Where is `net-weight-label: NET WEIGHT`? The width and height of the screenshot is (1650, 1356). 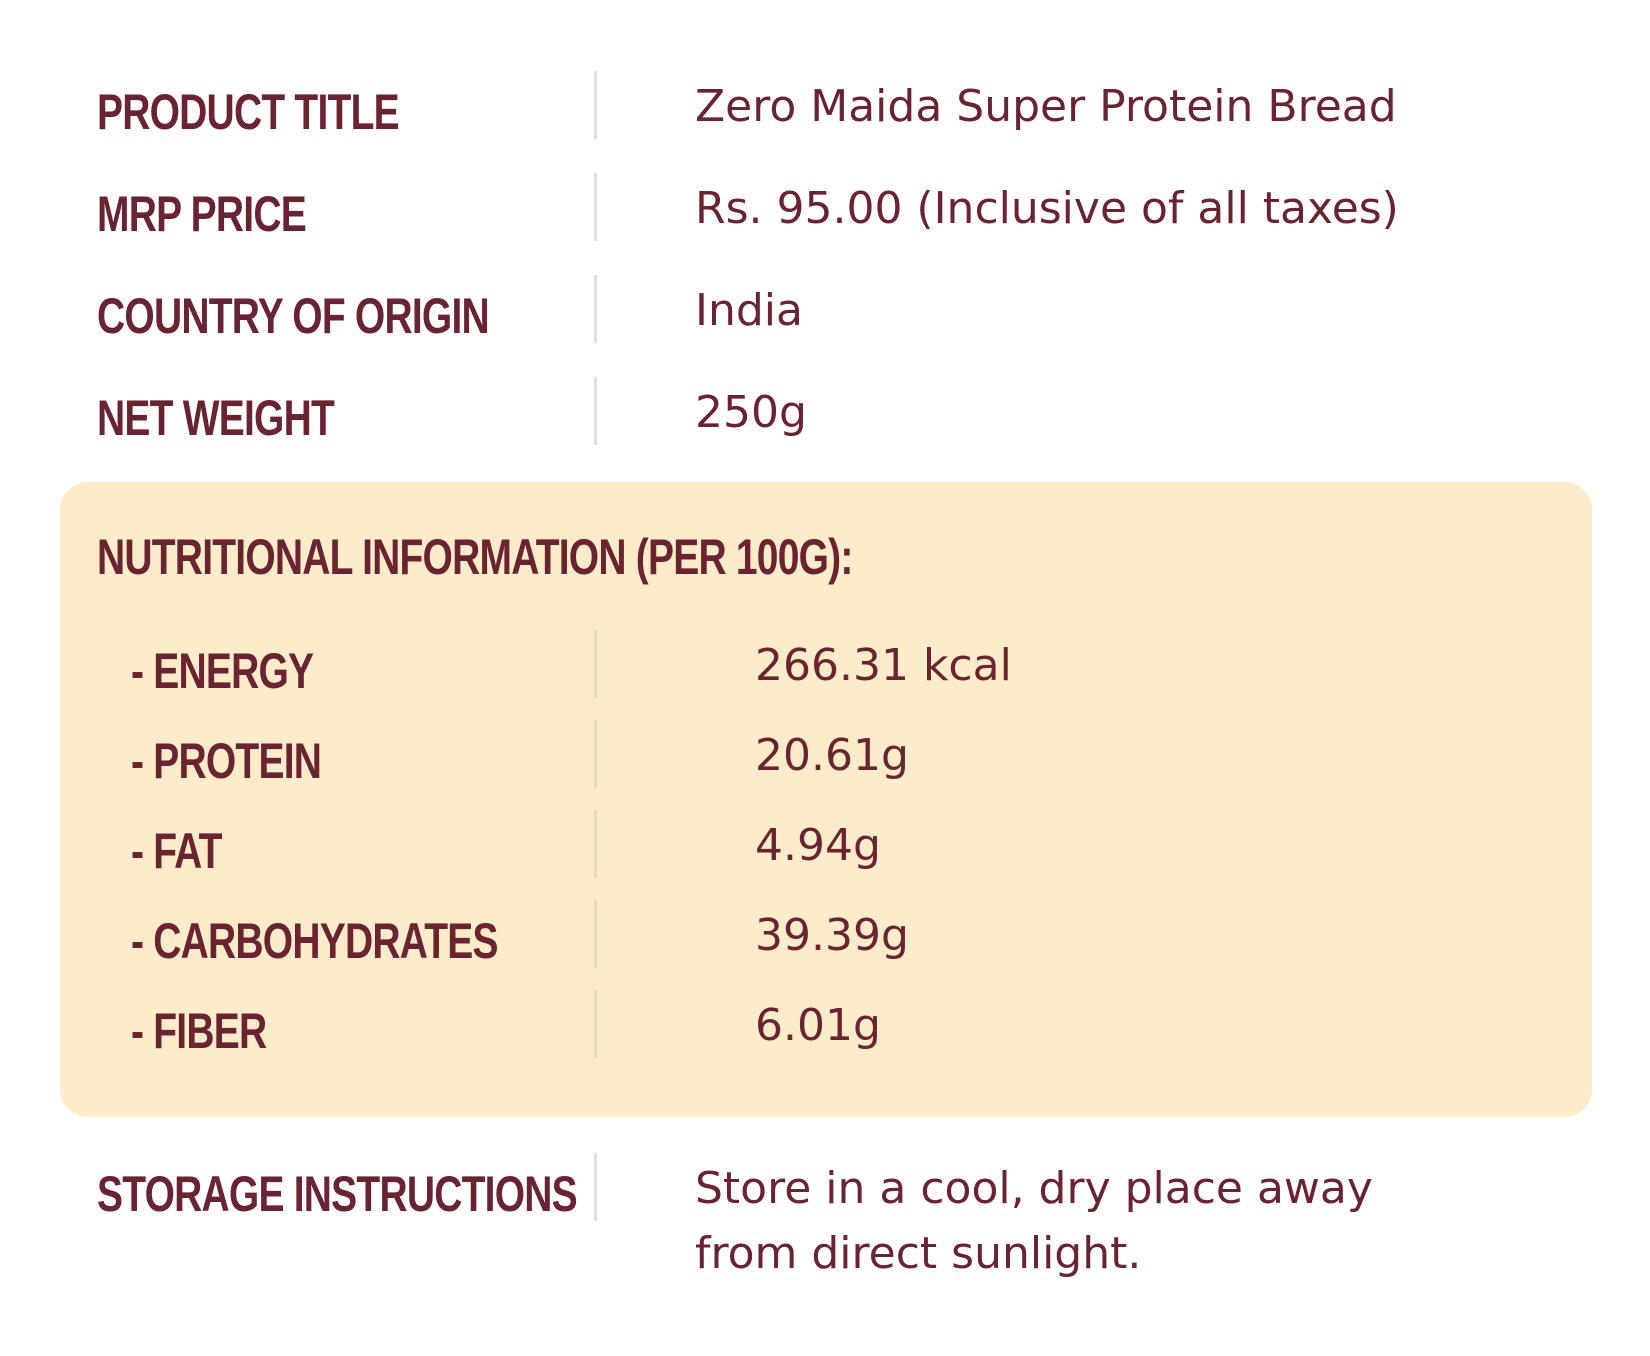 net-weight-label: NET WEIGHT is located at coordinates (216, 418).